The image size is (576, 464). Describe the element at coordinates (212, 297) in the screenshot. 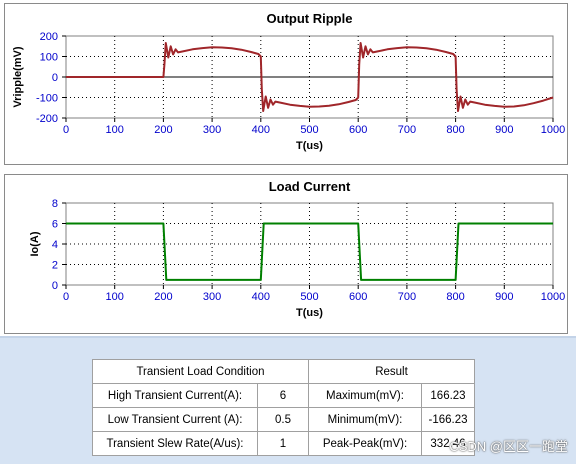

I see `load-x-tick-label: 300` at that location.